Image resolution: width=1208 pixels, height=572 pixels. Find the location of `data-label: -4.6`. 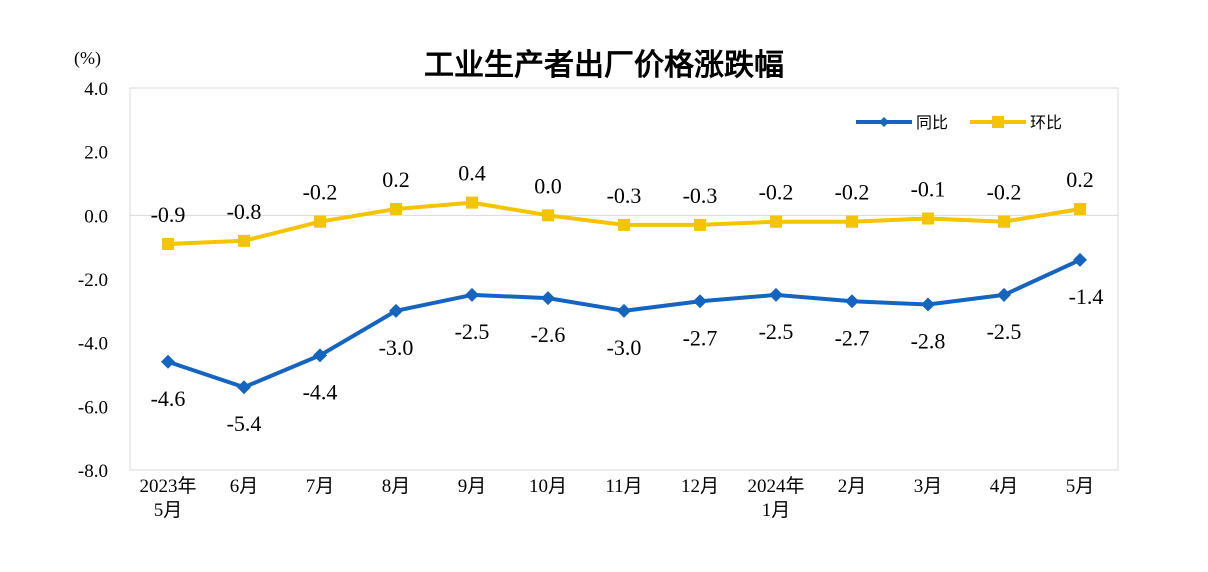

data-label: -4.6 is located at coordinates (168, 398).